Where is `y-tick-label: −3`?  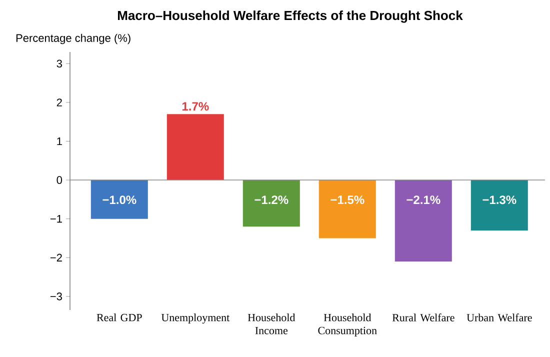
y-tick-label: −3 is located at coordinates (56, 296).